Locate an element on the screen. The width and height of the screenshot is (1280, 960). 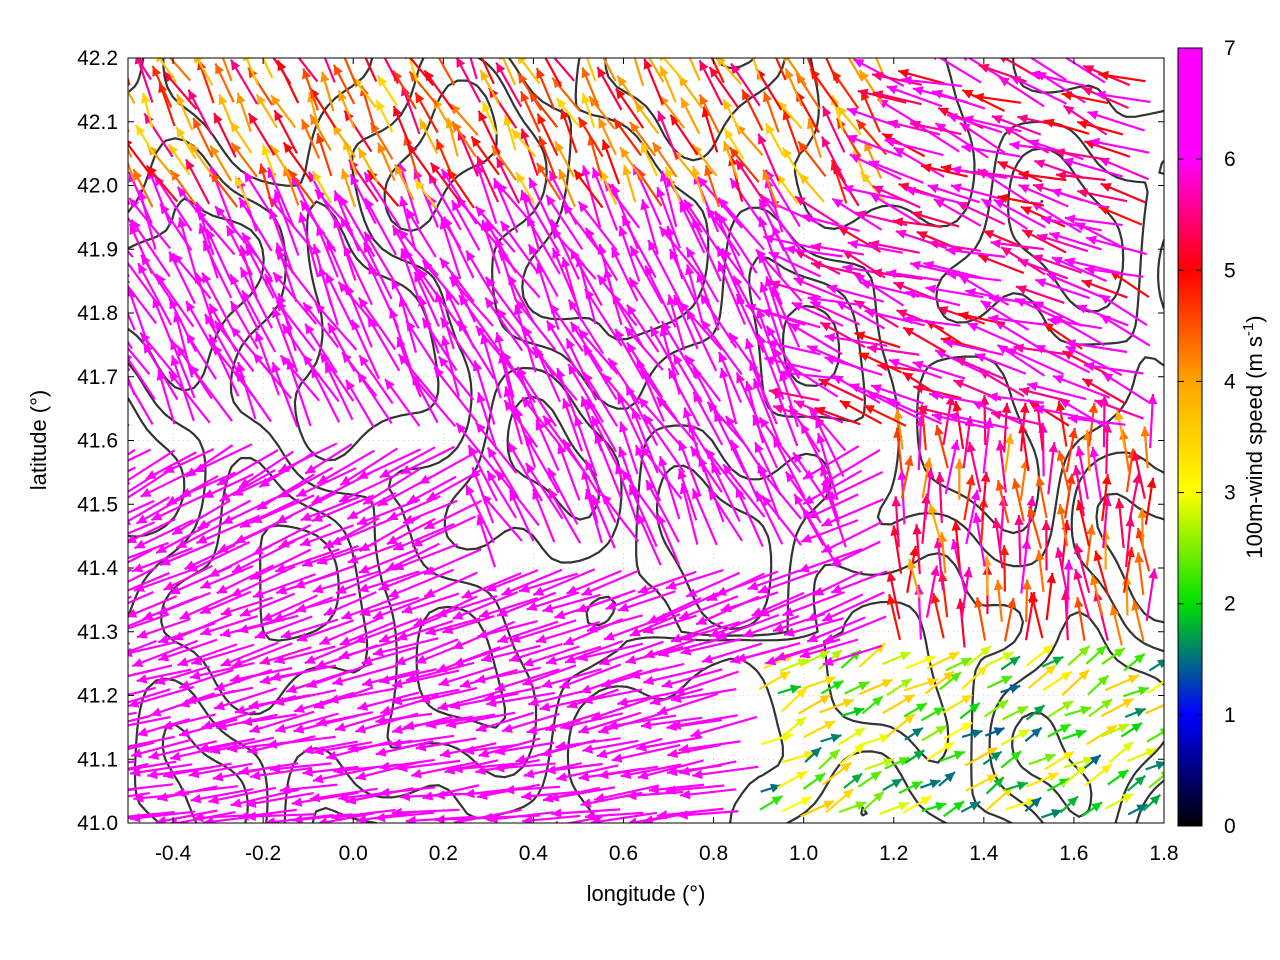
colorbar-tick-label: 7 is located at coordinates (1230, 48).